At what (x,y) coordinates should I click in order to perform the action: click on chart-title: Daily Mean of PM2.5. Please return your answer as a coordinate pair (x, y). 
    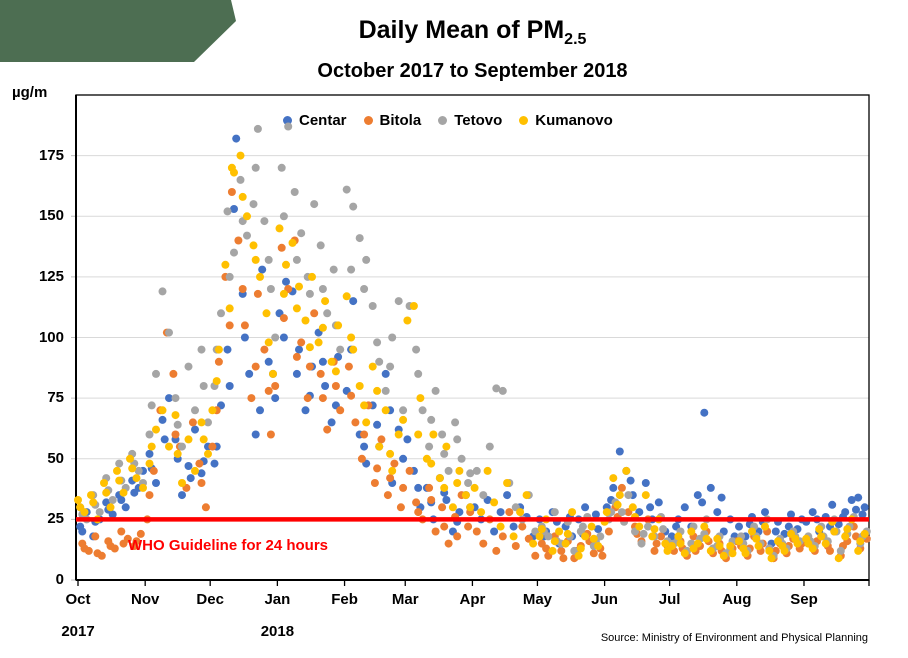
    Looking at the image, I should click on (472, 35).